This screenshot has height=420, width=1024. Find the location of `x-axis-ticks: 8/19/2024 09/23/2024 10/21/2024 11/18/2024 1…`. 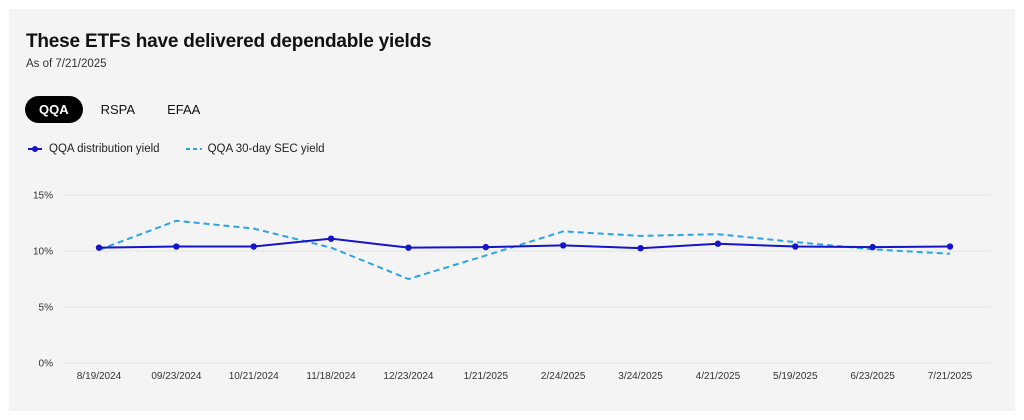

x-axis-ticks: 8/19/2024 09/23/2024 10/21/2024 11/18/2024 1… is located at coordinates (525, 376).